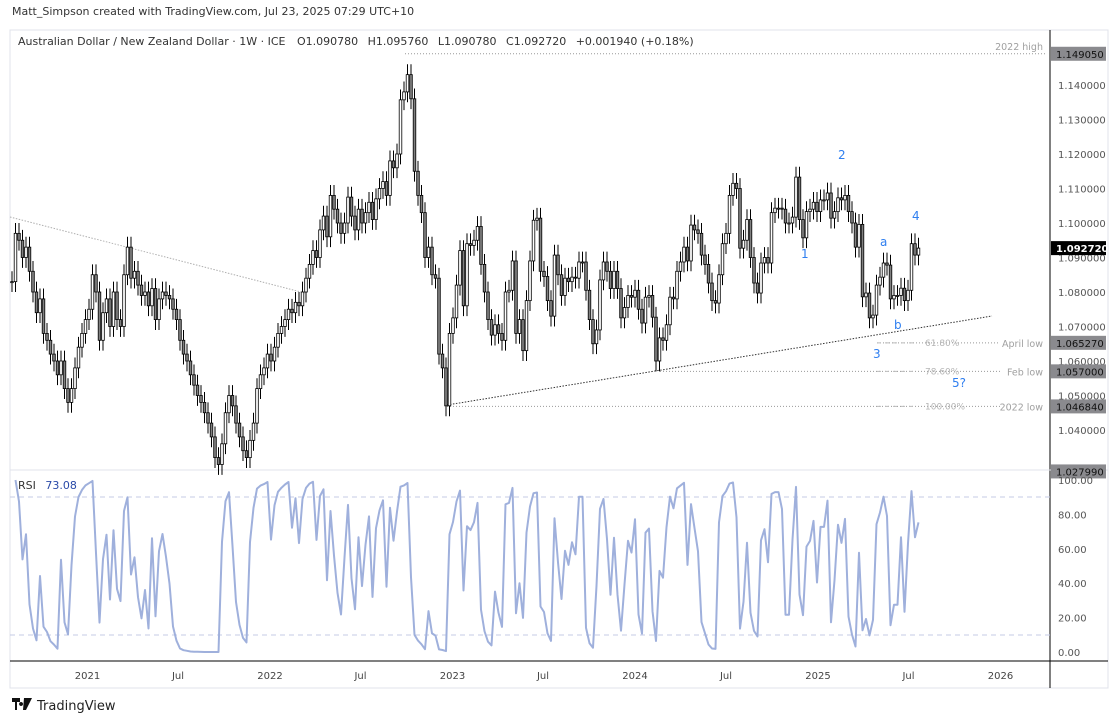 Image resolution: width=1118 pixels, height=725 pixels. Describe the element at coordinates (1075, 567) in the screenshot. I see `rsi-axis: 100.00 80.00 60.00 40.00 20.00 0.00` at that location.